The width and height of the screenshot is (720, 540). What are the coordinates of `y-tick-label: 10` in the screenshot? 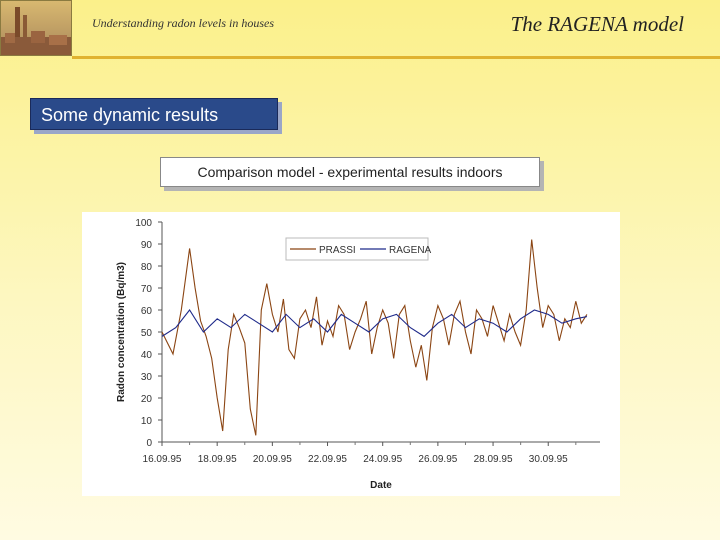 It's located at (147, 421).